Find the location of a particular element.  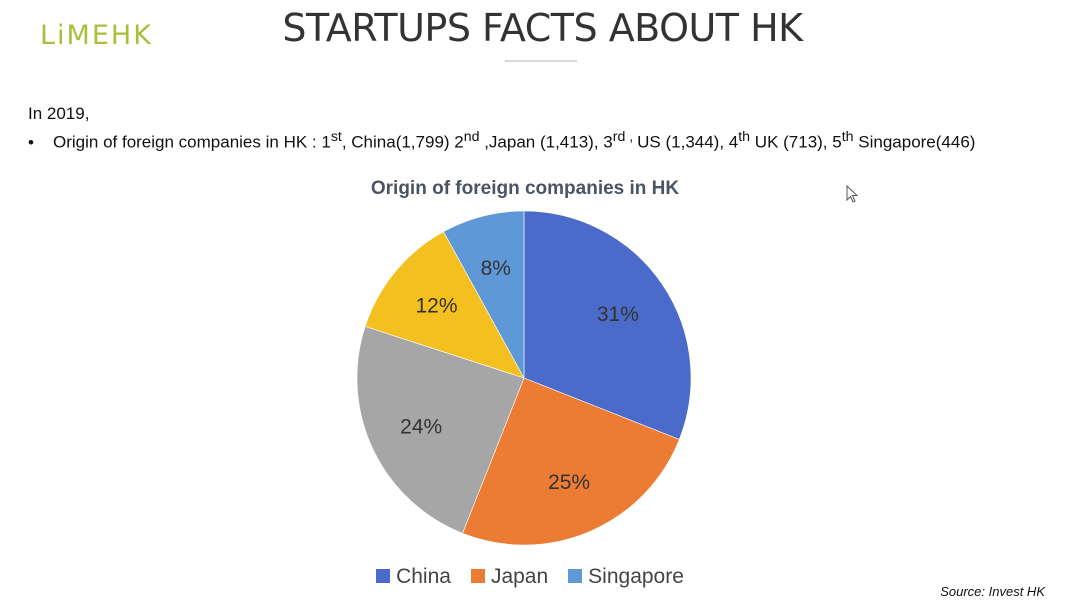

legend-label: China is located at coordinates (423, 576).